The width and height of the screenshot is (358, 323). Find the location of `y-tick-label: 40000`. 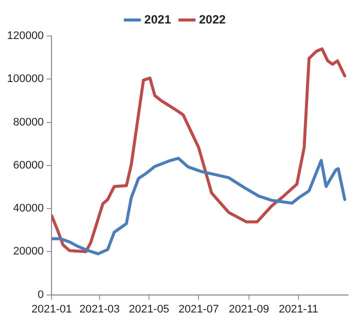

y-tick-label: 40000 is located at coordinates (28, 208).